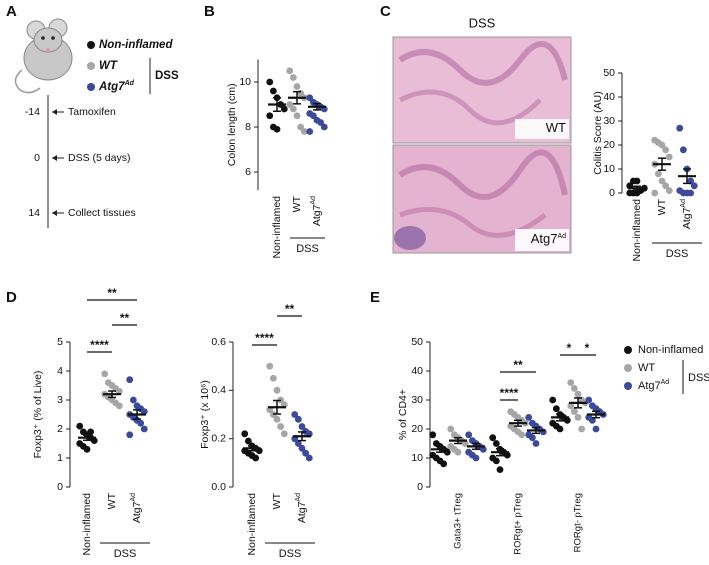  What do you see at coordinates (609, 121) in the screenshot?
I see `y-tick-label: 30` at bounding box center [609, 121].